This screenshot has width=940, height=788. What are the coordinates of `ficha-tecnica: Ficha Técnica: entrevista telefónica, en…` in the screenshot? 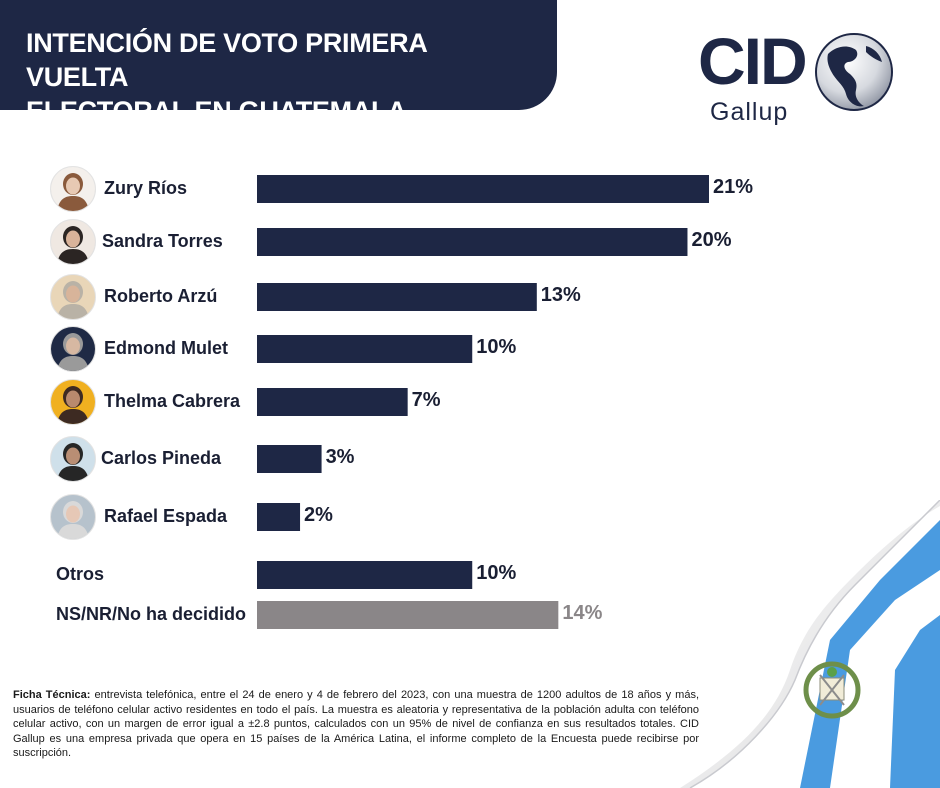 It's located at (356, 724).